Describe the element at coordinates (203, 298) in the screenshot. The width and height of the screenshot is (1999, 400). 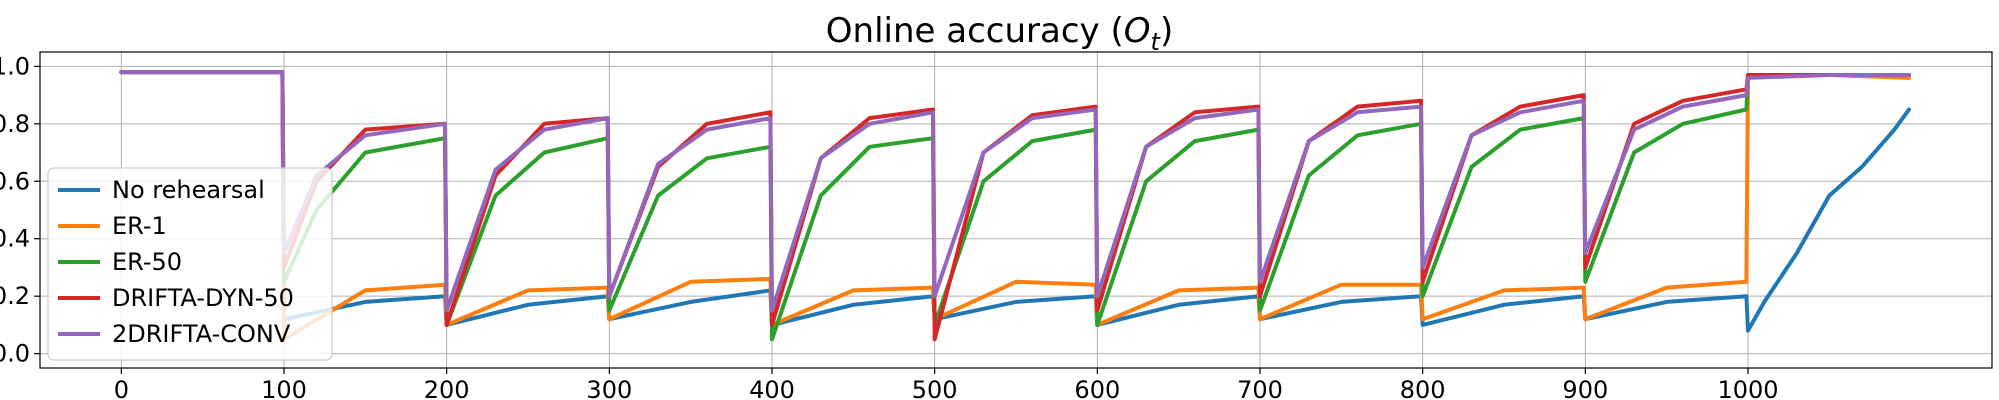
I see `legend-label: DRIFTA-DYN-50` at that location.